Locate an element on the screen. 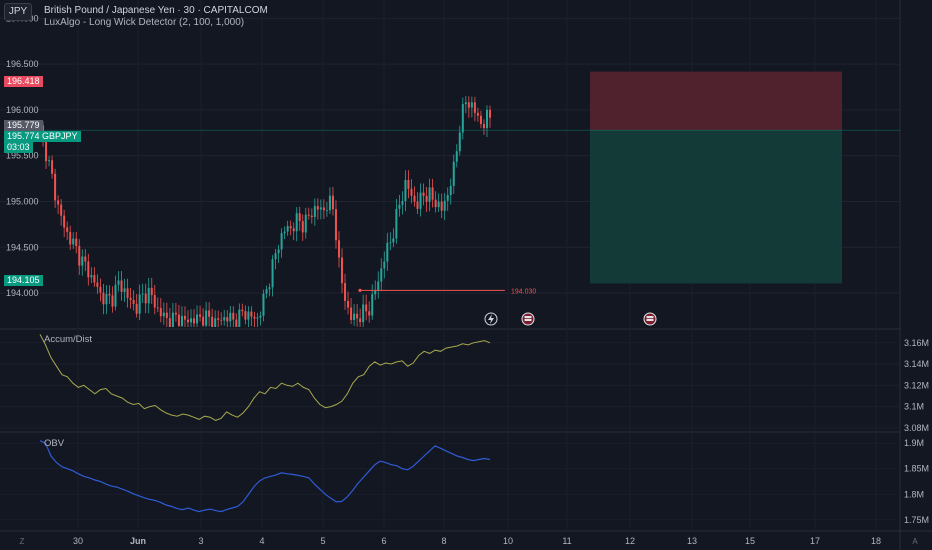 This screenshot has height=550, width=932. time-tick-label: 10 is located at coordinates (508, 541).